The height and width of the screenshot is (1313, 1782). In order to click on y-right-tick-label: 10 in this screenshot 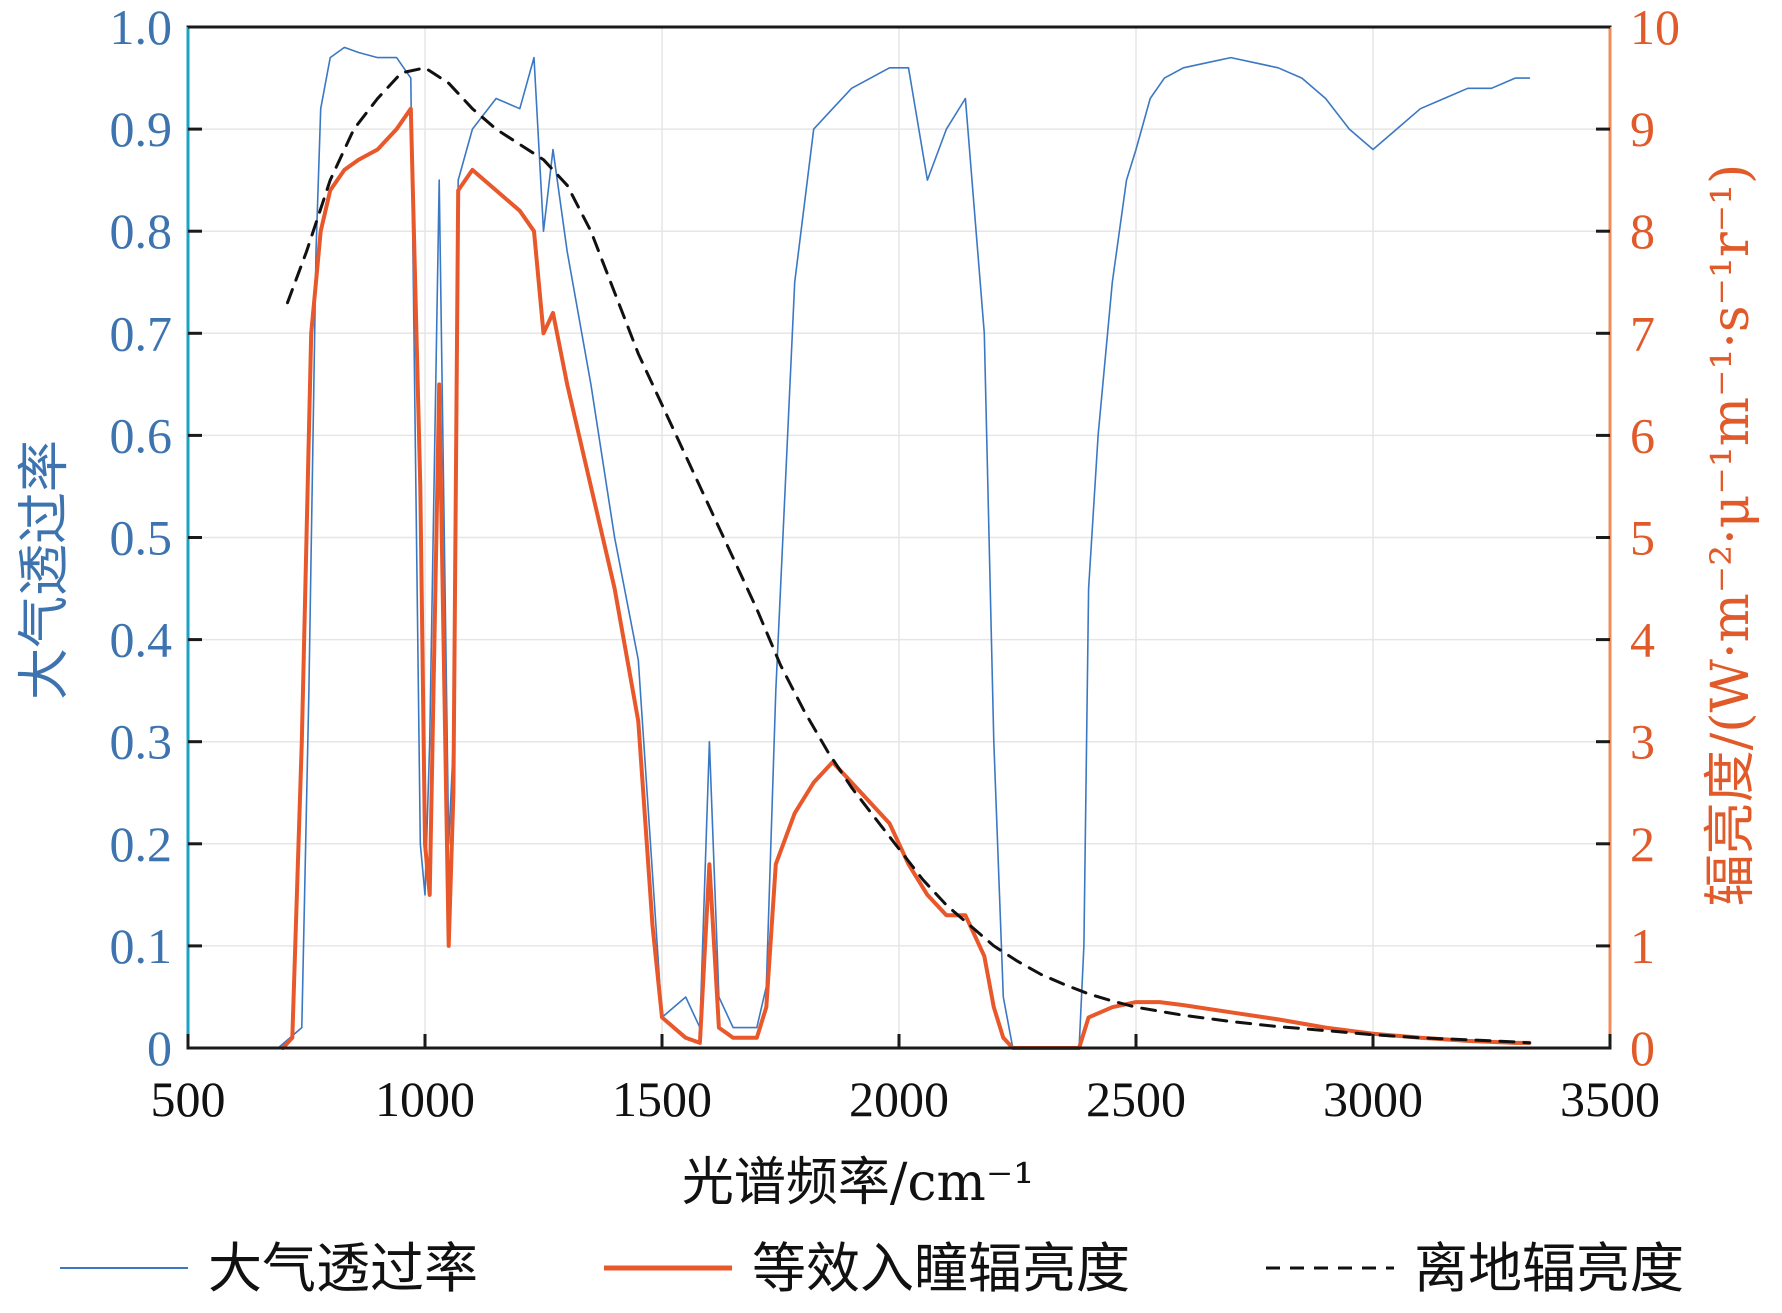, I will do `click(1655, 27)`.